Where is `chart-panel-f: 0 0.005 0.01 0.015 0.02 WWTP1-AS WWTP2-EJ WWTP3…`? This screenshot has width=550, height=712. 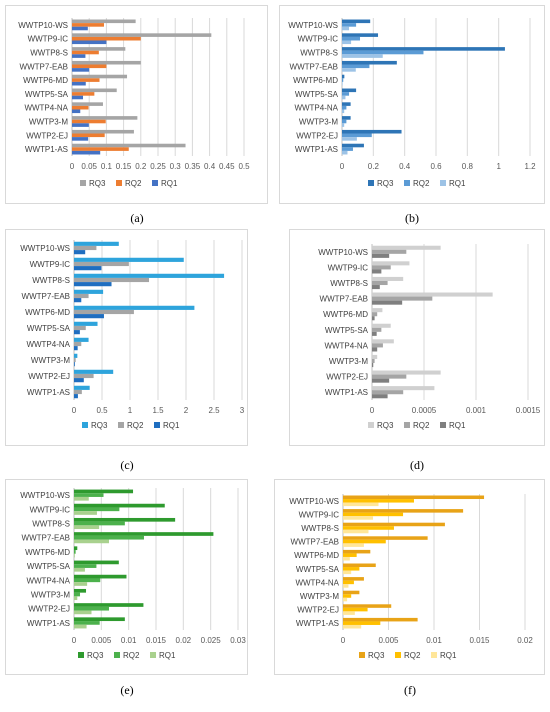 chart-panel-f: 0 0.005 0.01 0.015 0.02 WWTP1-AS WWTP2-EJ WWTP3… is located at coordinates (409, 577).